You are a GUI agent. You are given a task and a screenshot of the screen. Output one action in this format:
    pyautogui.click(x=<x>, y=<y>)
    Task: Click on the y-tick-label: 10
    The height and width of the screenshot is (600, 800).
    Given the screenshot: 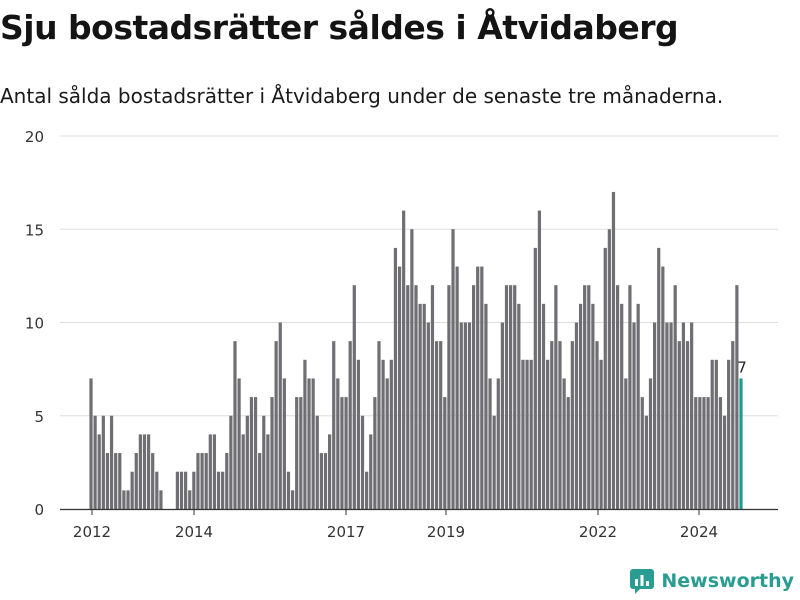 What is the action you would take?
    pyautogui.click(x=34, y=324)
    